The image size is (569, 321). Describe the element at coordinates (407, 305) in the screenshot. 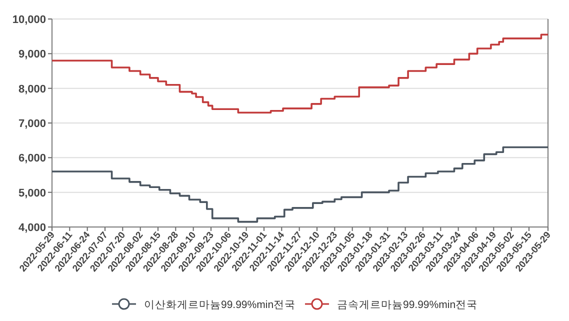

I see `legend-label: 금속게르마늄99.99%min전국` at that location.